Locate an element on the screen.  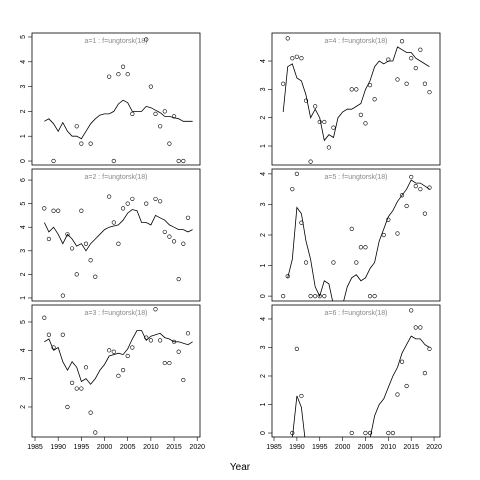
panel-title: a=4 : f=ungtorsk(18) is located at coordinates (355, 41).